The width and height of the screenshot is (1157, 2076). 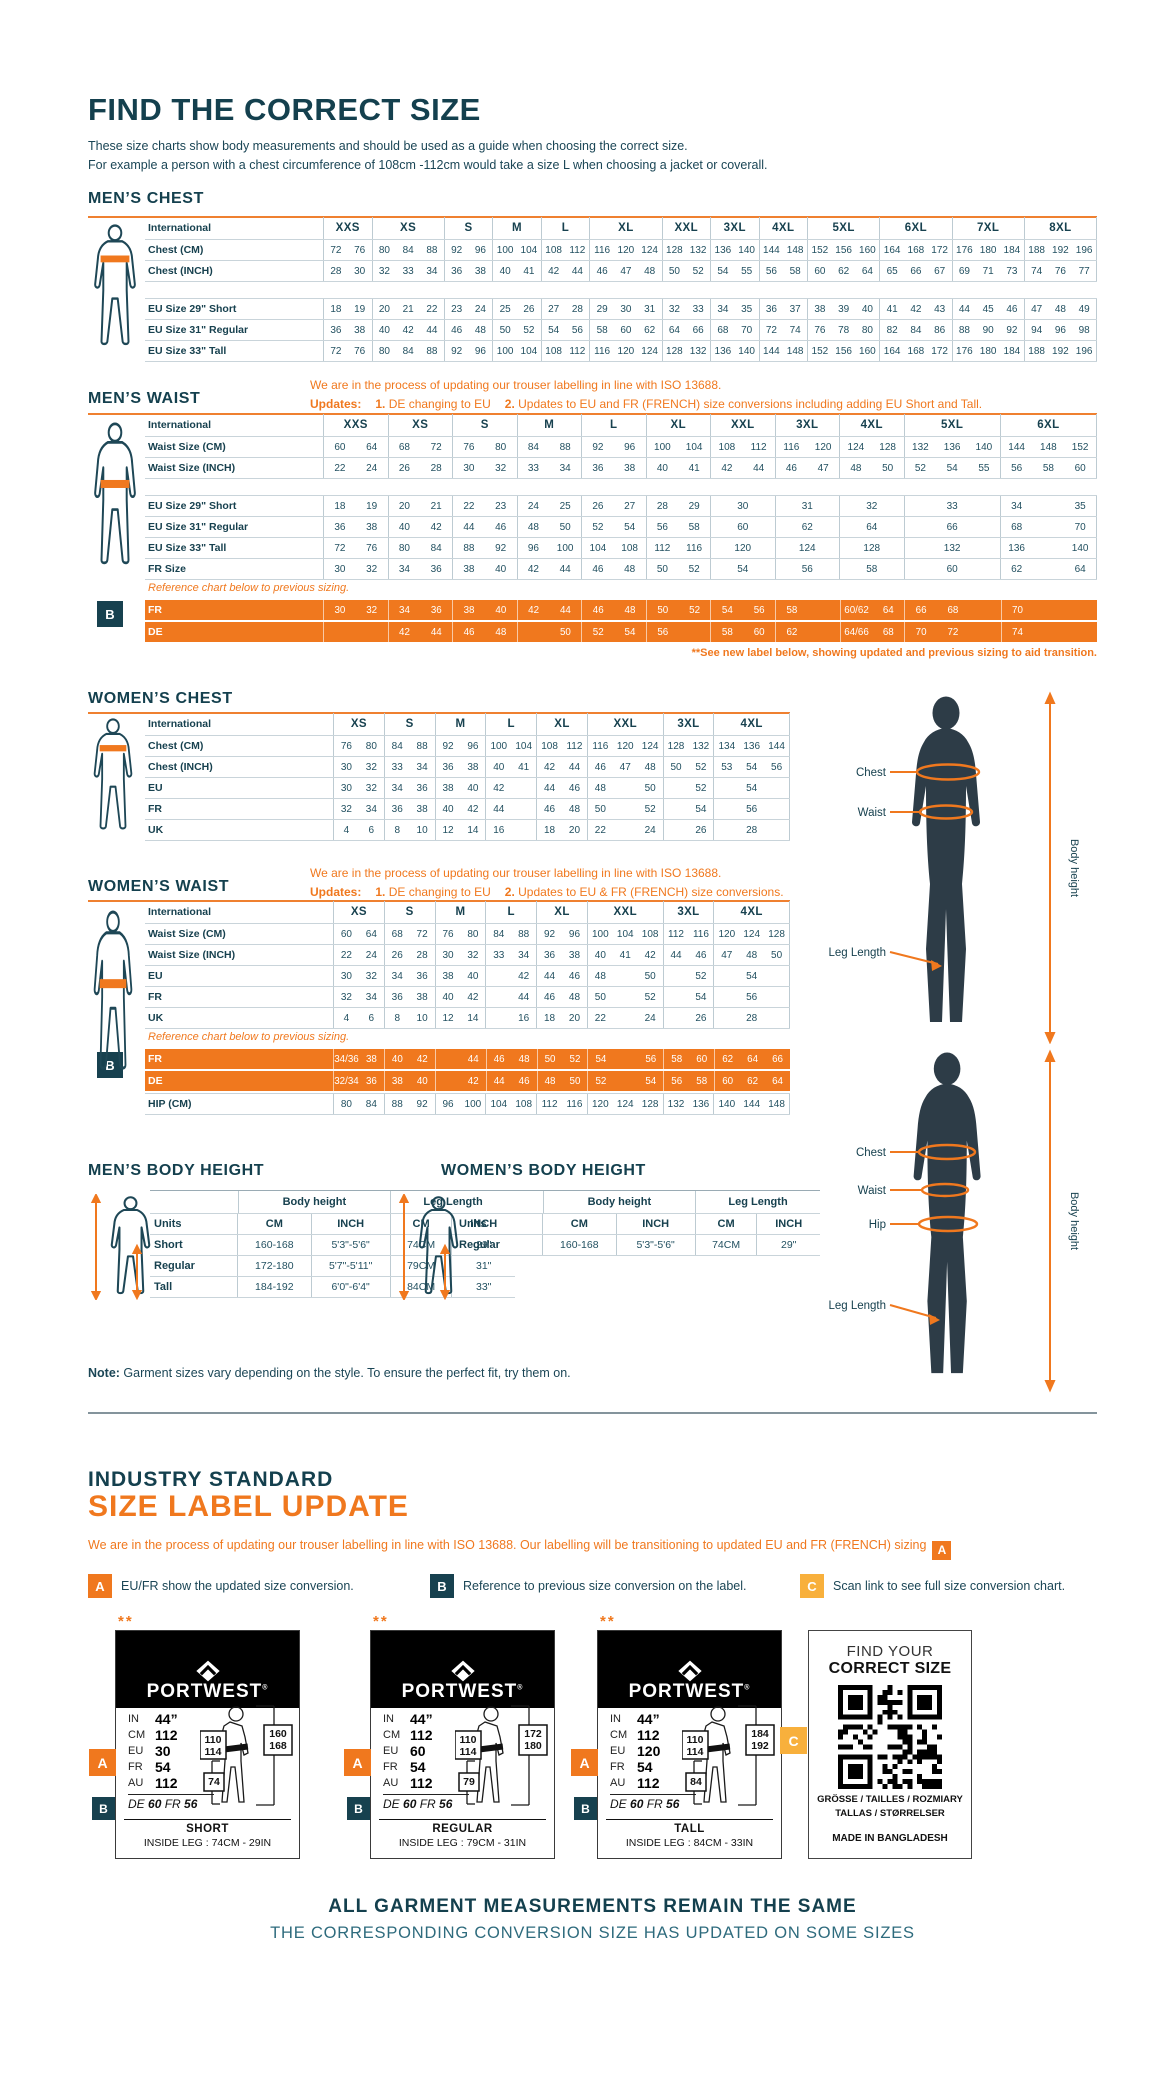 What do you see at coordinates (248, 1758) in the screenshot?
I see `label-figure: 110 114 160 168 74` at bounding box center [248, 1758].